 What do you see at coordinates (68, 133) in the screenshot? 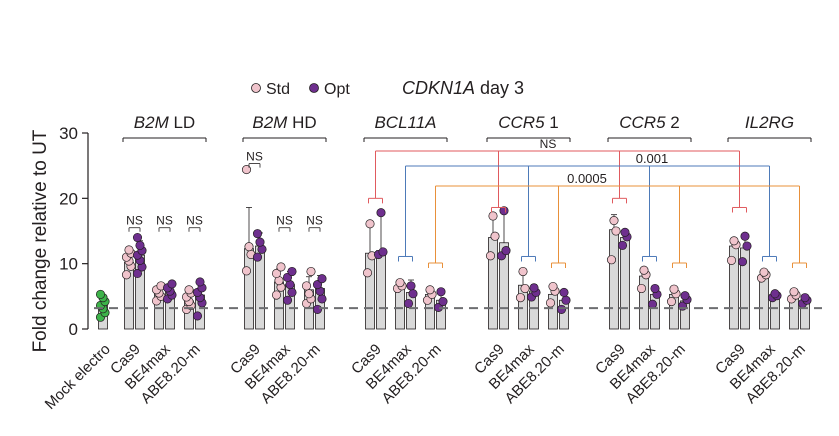
I see `y-tick-label: 30` at bounding box center [68, 133].